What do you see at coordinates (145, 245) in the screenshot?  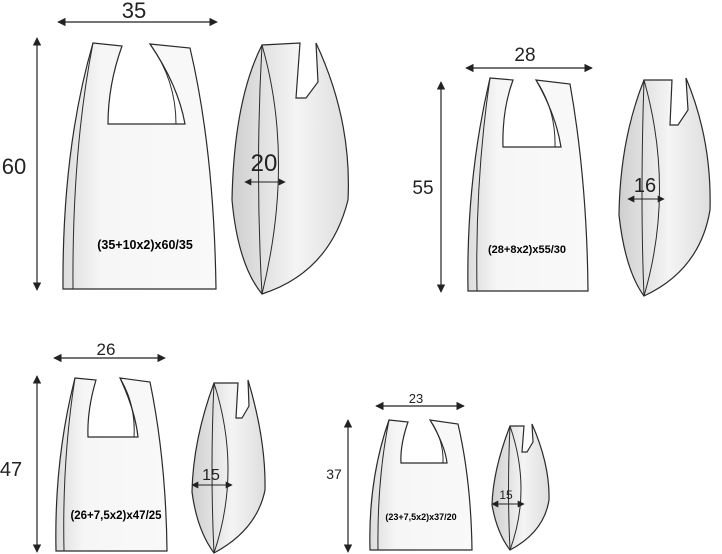 I see `bag-1-spec-label: (35+10x2)x60/35` at bounding box center [145, 245].